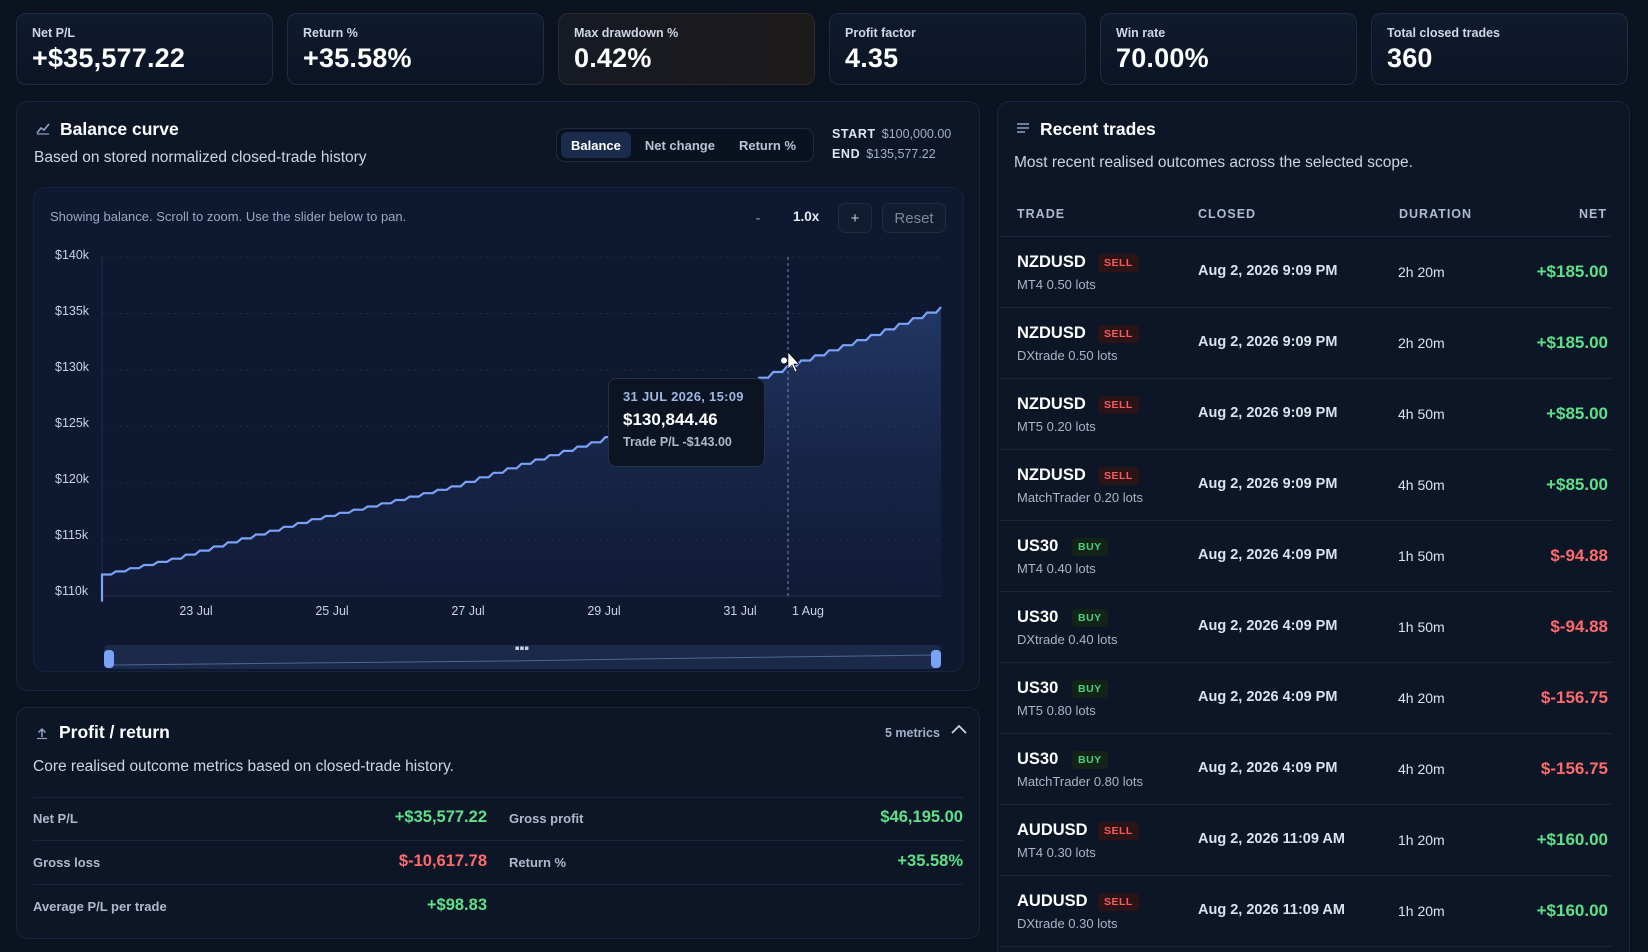 The height and width of the screenshot is (952, 1648). What do you see at coordinates (1421, 911) in the screenshot?
I see `trade-duration: 1h 20m` at bounding box center [1421, 911].